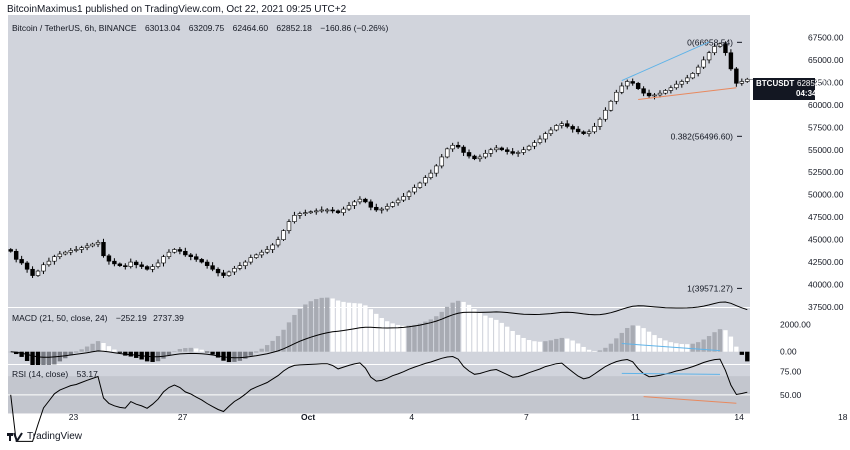 The width and height of the screenshot is (850, 450). Describe the element at coordinates (44, 436) in the screenshot. I see `footer: TradingView` at that location.